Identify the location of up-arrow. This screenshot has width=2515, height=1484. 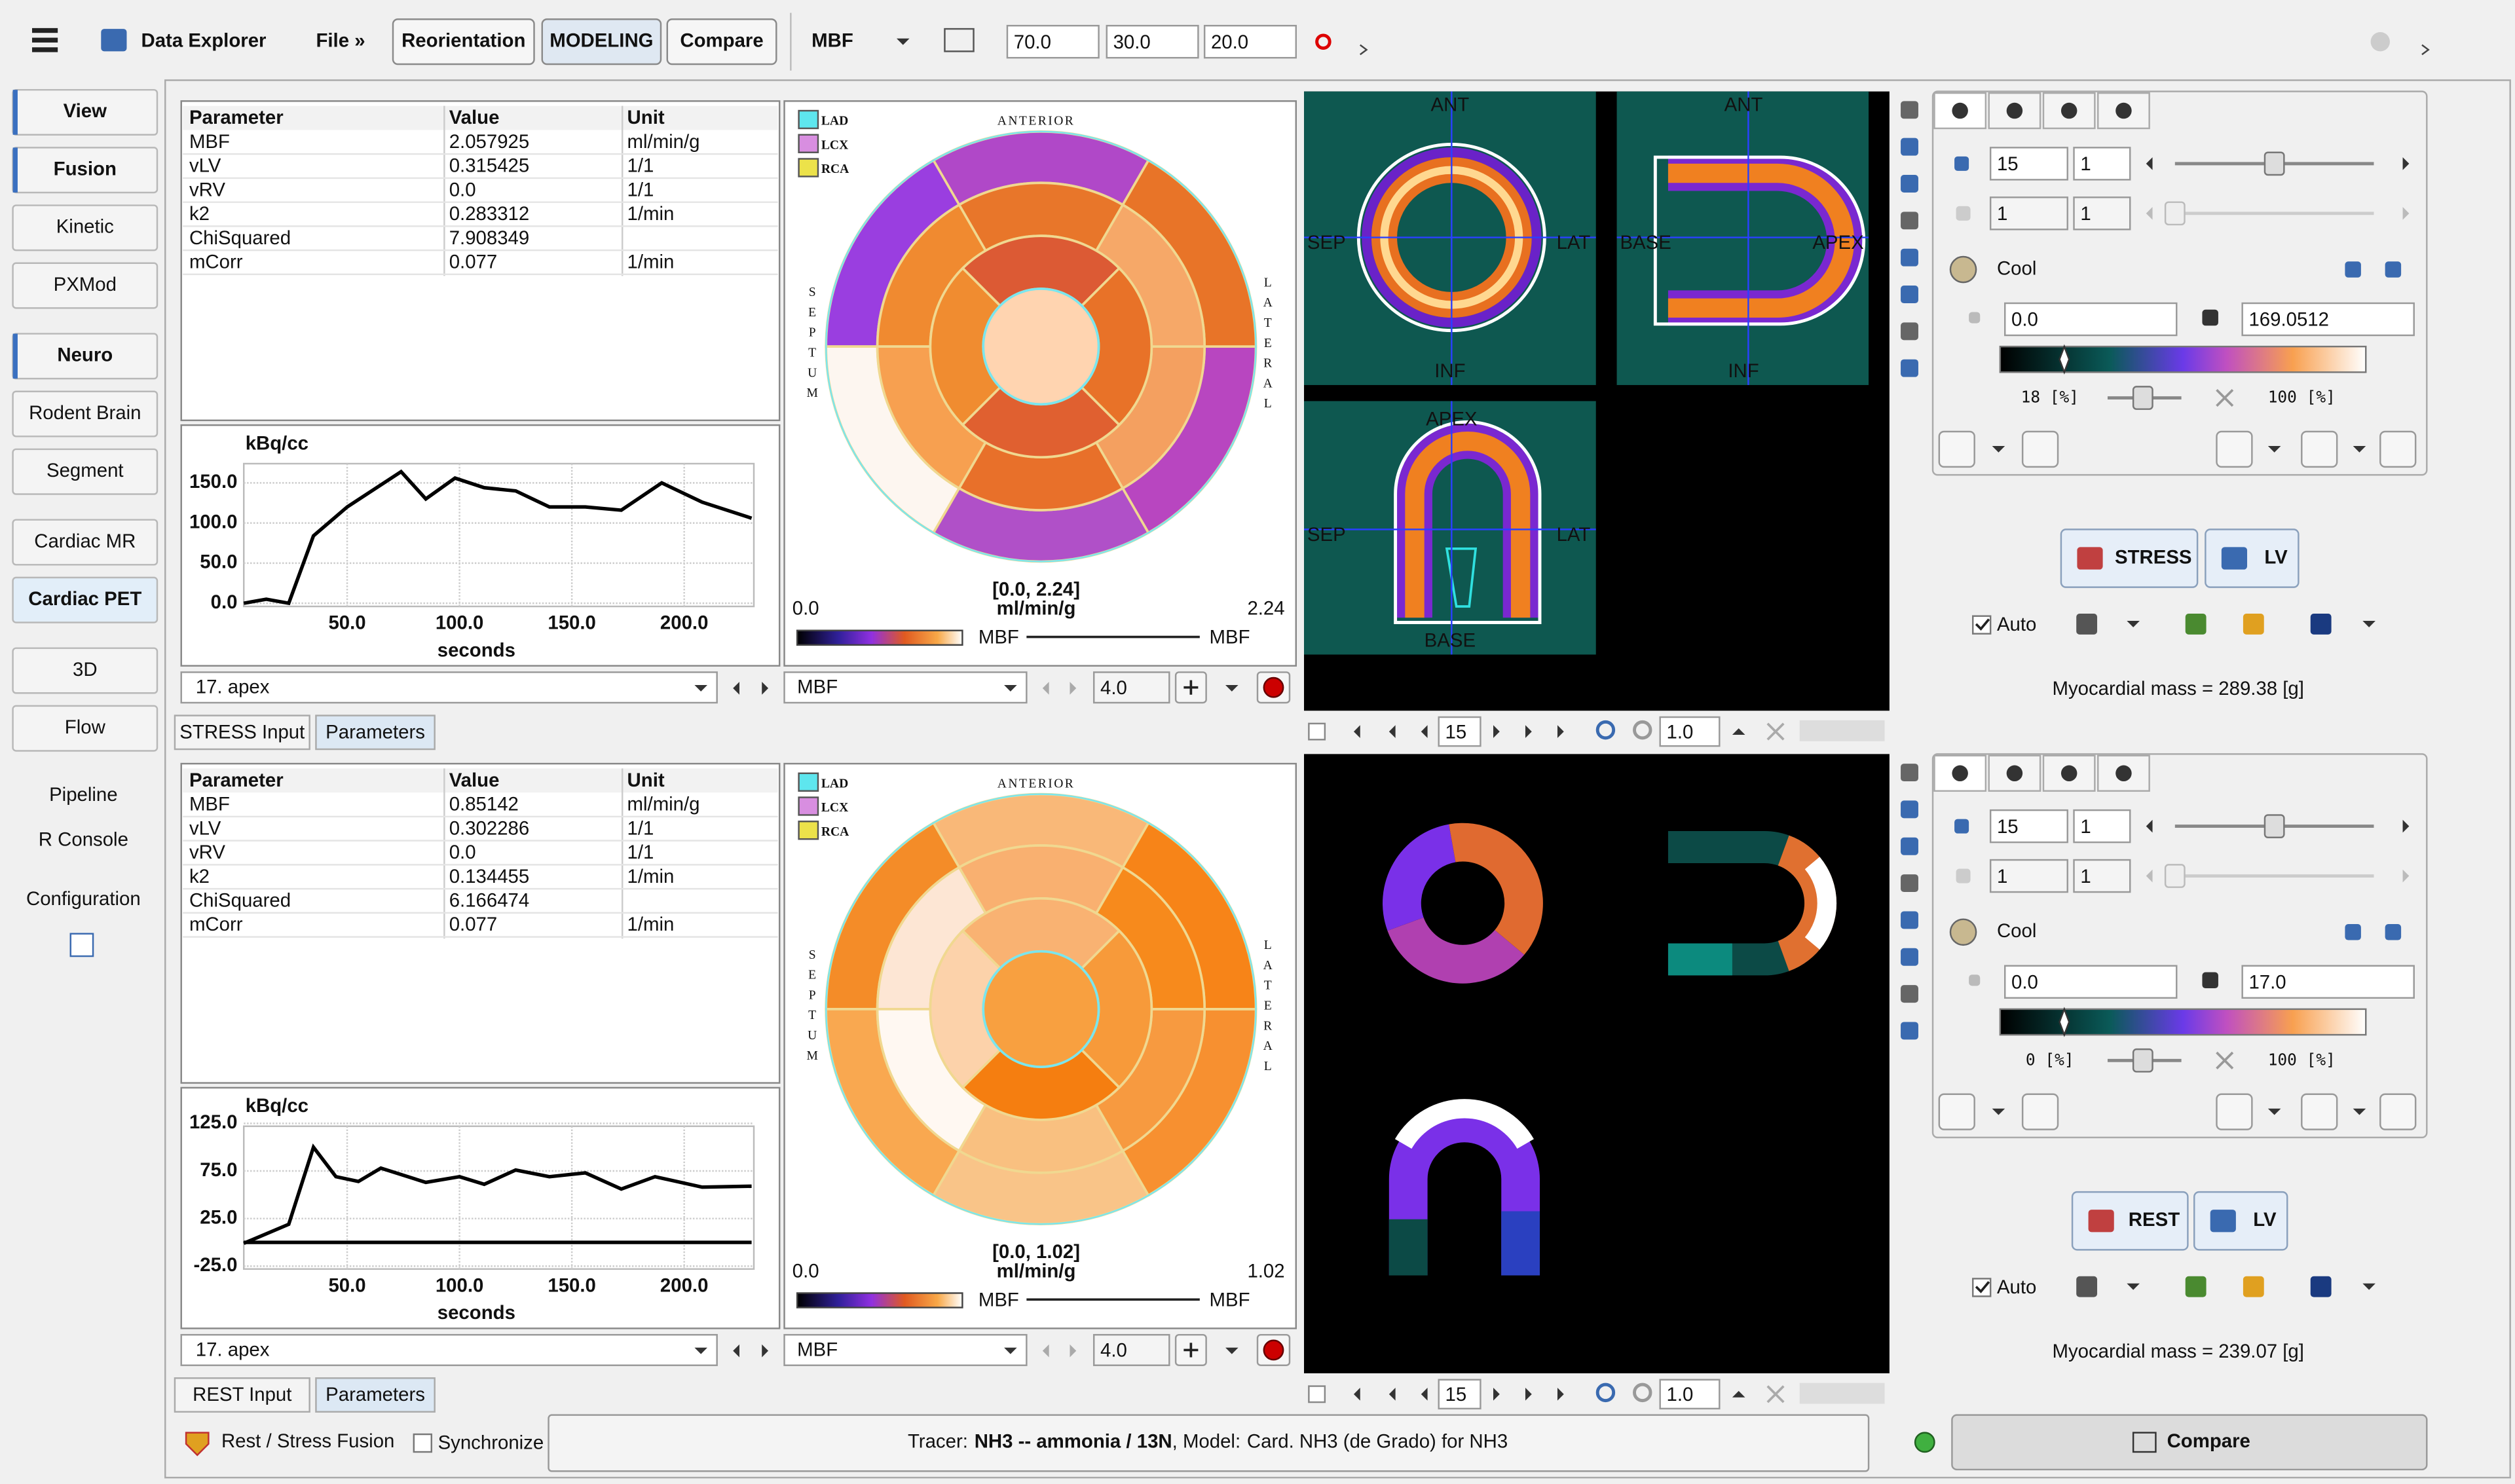
(1738, 1394).